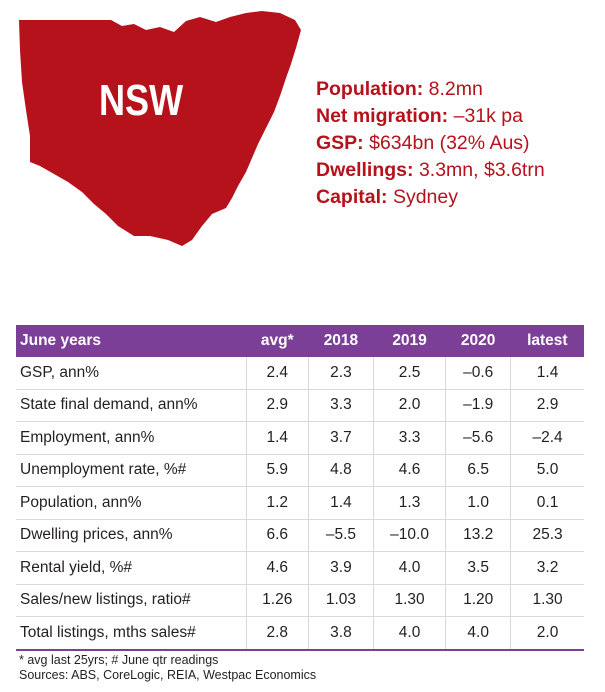 The height and width of the screenshot is (692, 605). What do you see at coordinates (277, 503) in the screenshot?
I see `table-cell: 1.2` at bounding box center [277, 503].